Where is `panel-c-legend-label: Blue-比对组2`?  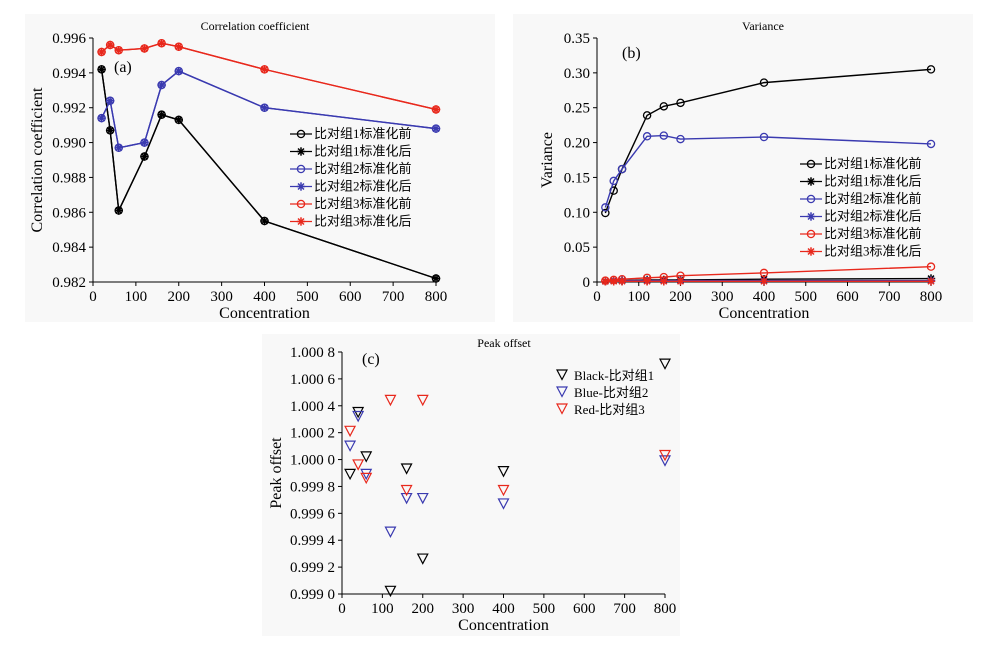
panel-c-legend-label: Blue-比对组2 is located at coordinates (611, 392).